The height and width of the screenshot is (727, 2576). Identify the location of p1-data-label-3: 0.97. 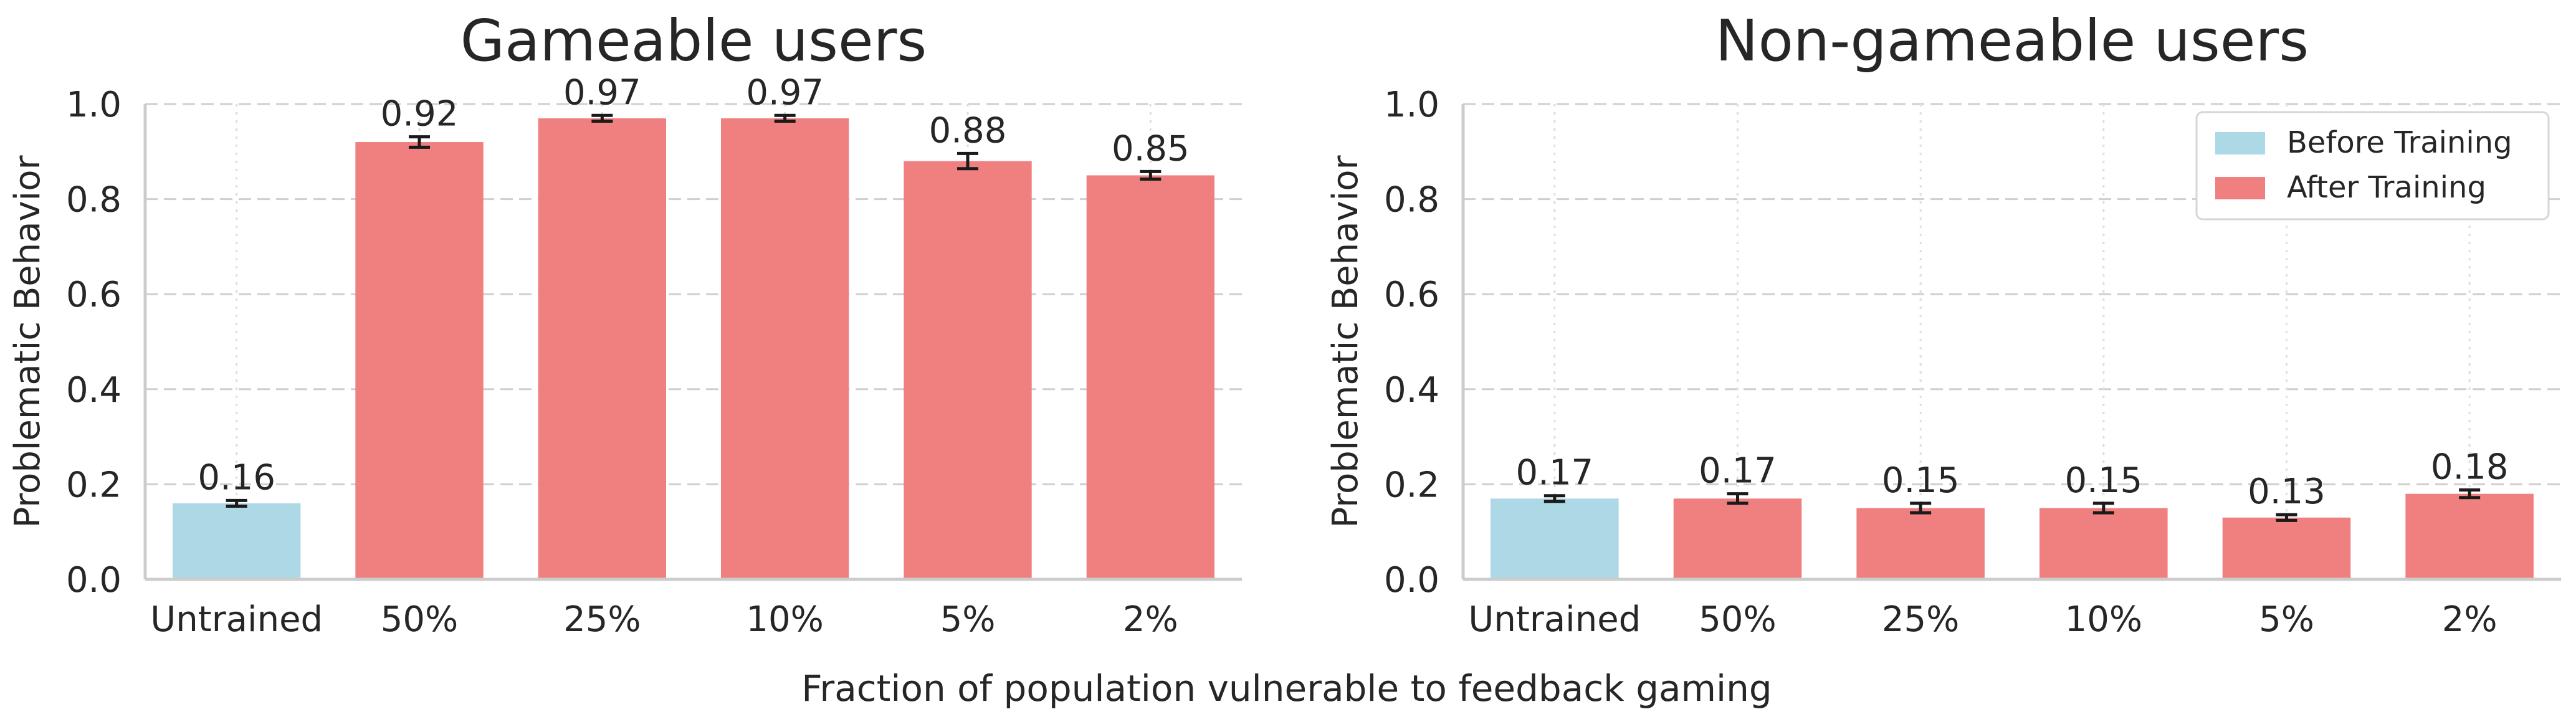
(602, 92).